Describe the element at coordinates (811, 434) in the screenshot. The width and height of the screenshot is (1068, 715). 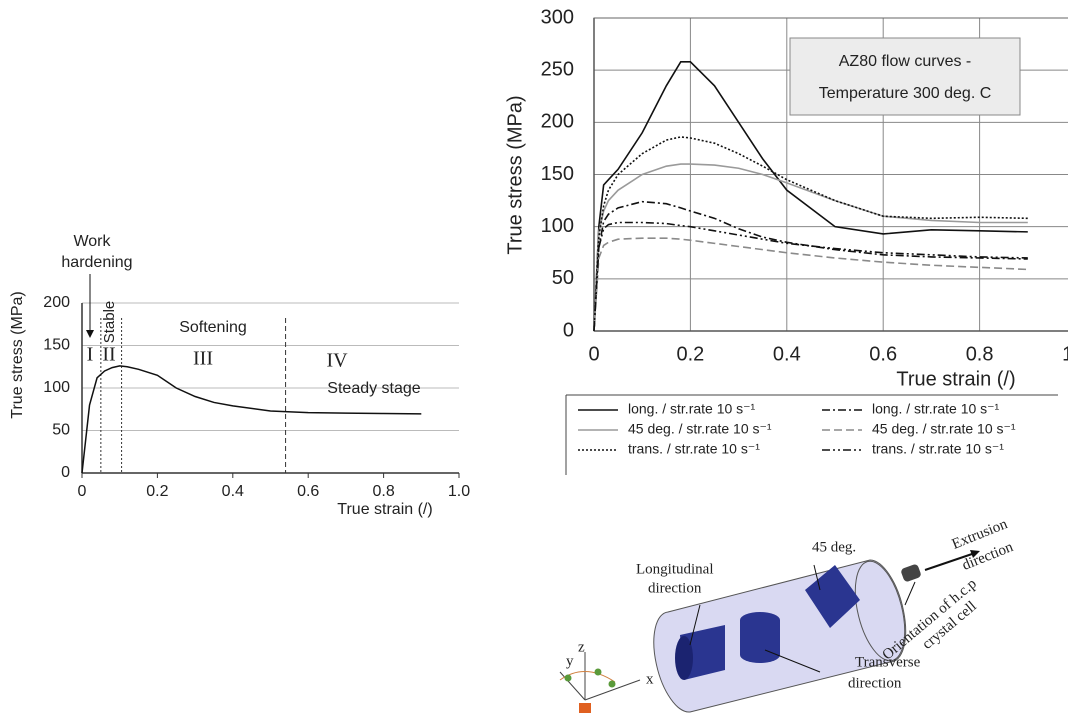
I see `legend-frame` at that location.